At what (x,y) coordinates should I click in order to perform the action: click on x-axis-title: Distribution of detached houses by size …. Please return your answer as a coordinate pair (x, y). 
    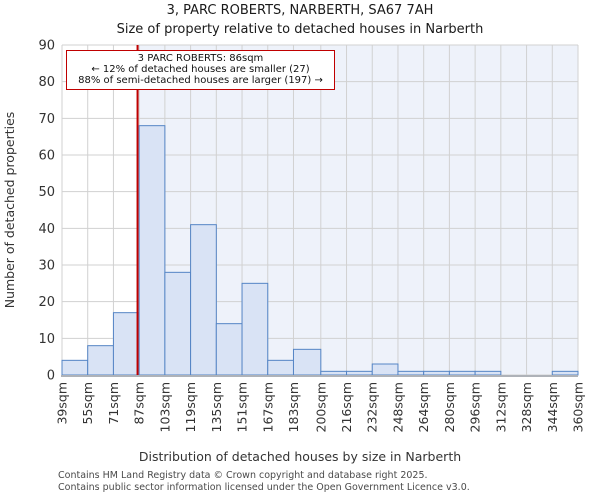
    Looking at the image, I should click on (300, 456).